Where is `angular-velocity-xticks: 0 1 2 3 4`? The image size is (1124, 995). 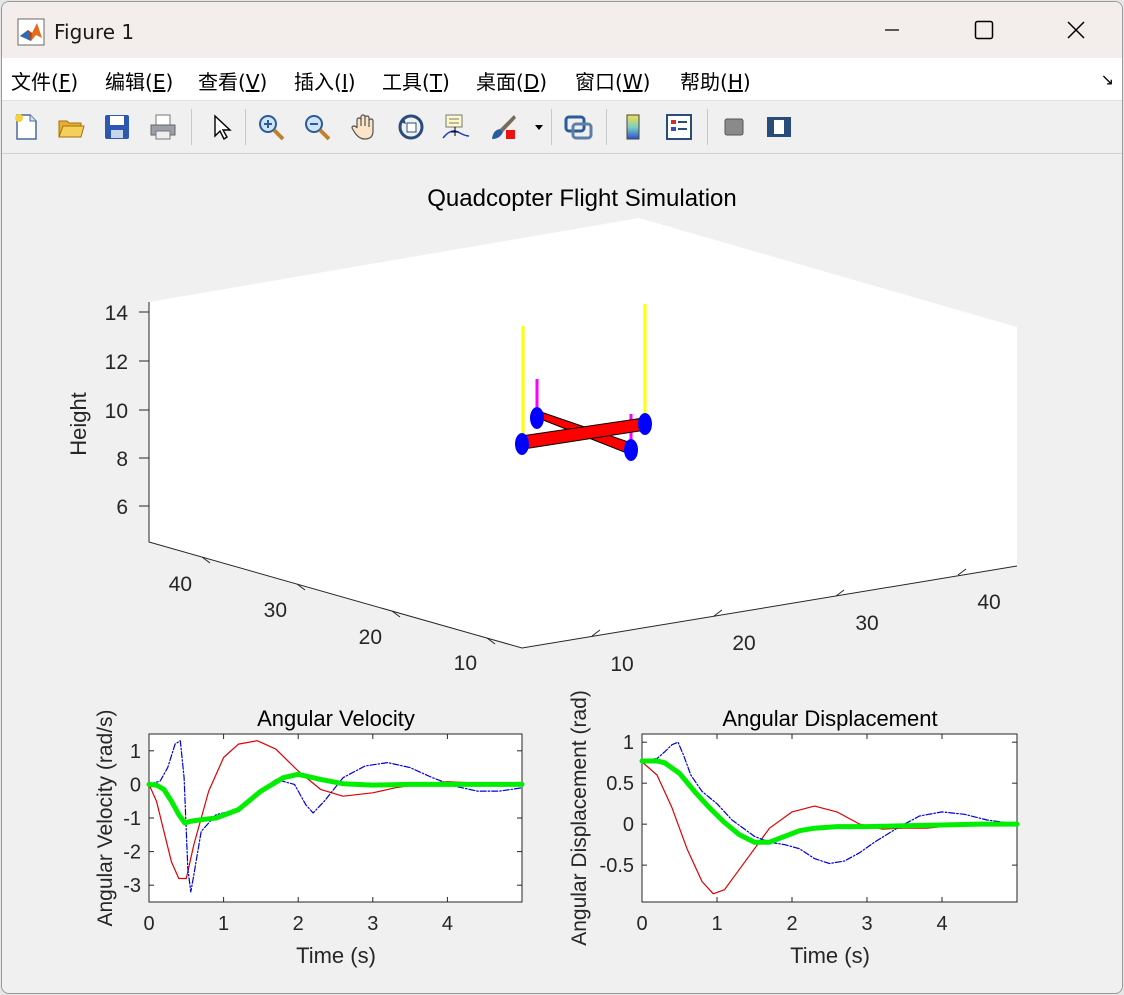 angular-velocity-xticks: 0 1 2 3 4 is located at coordinates (298, 834).